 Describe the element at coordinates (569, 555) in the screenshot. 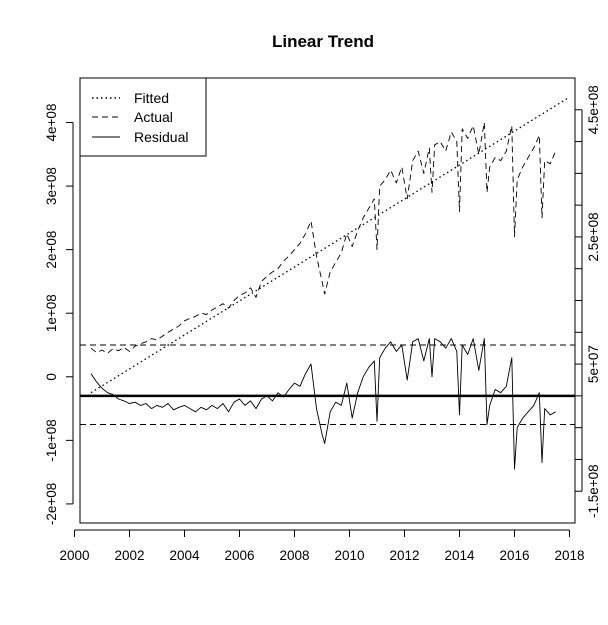

I see `x-tick-label-9: 2018` at that location.